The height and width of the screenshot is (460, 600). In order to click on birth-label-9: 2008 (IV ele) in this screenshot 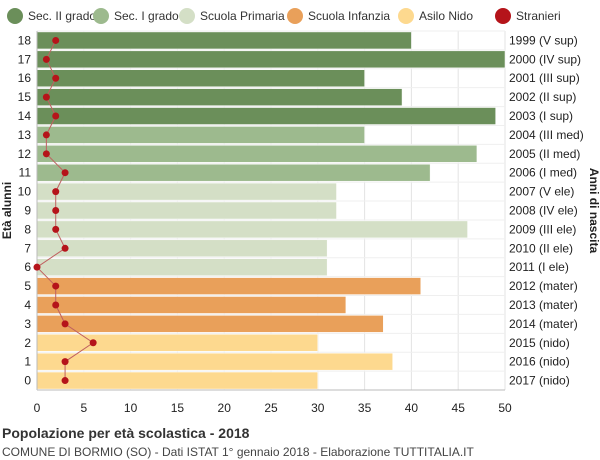, I will do `click(543, 211)`.